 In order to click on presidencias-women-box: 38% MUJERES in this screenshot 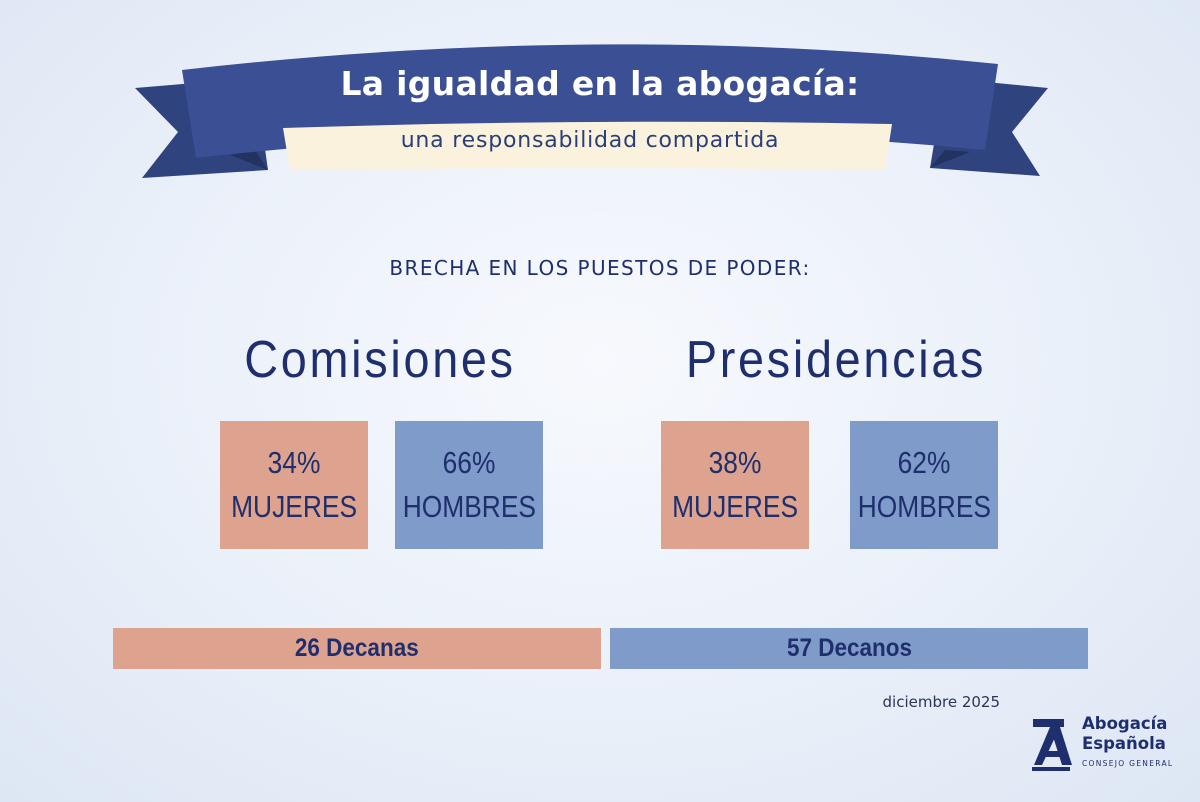, I will do `click(735, 485)`.